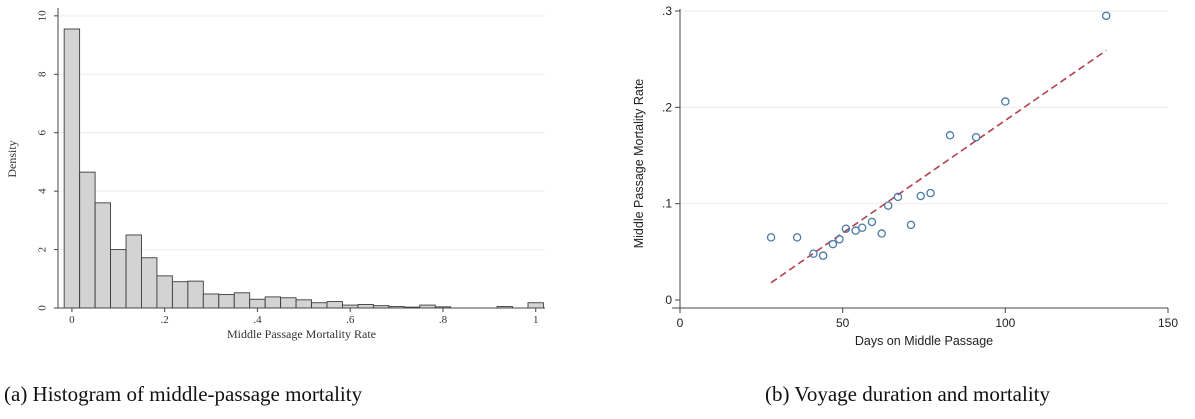  I want to click on scatter-x-tick-label: 0, so click(680, 323).